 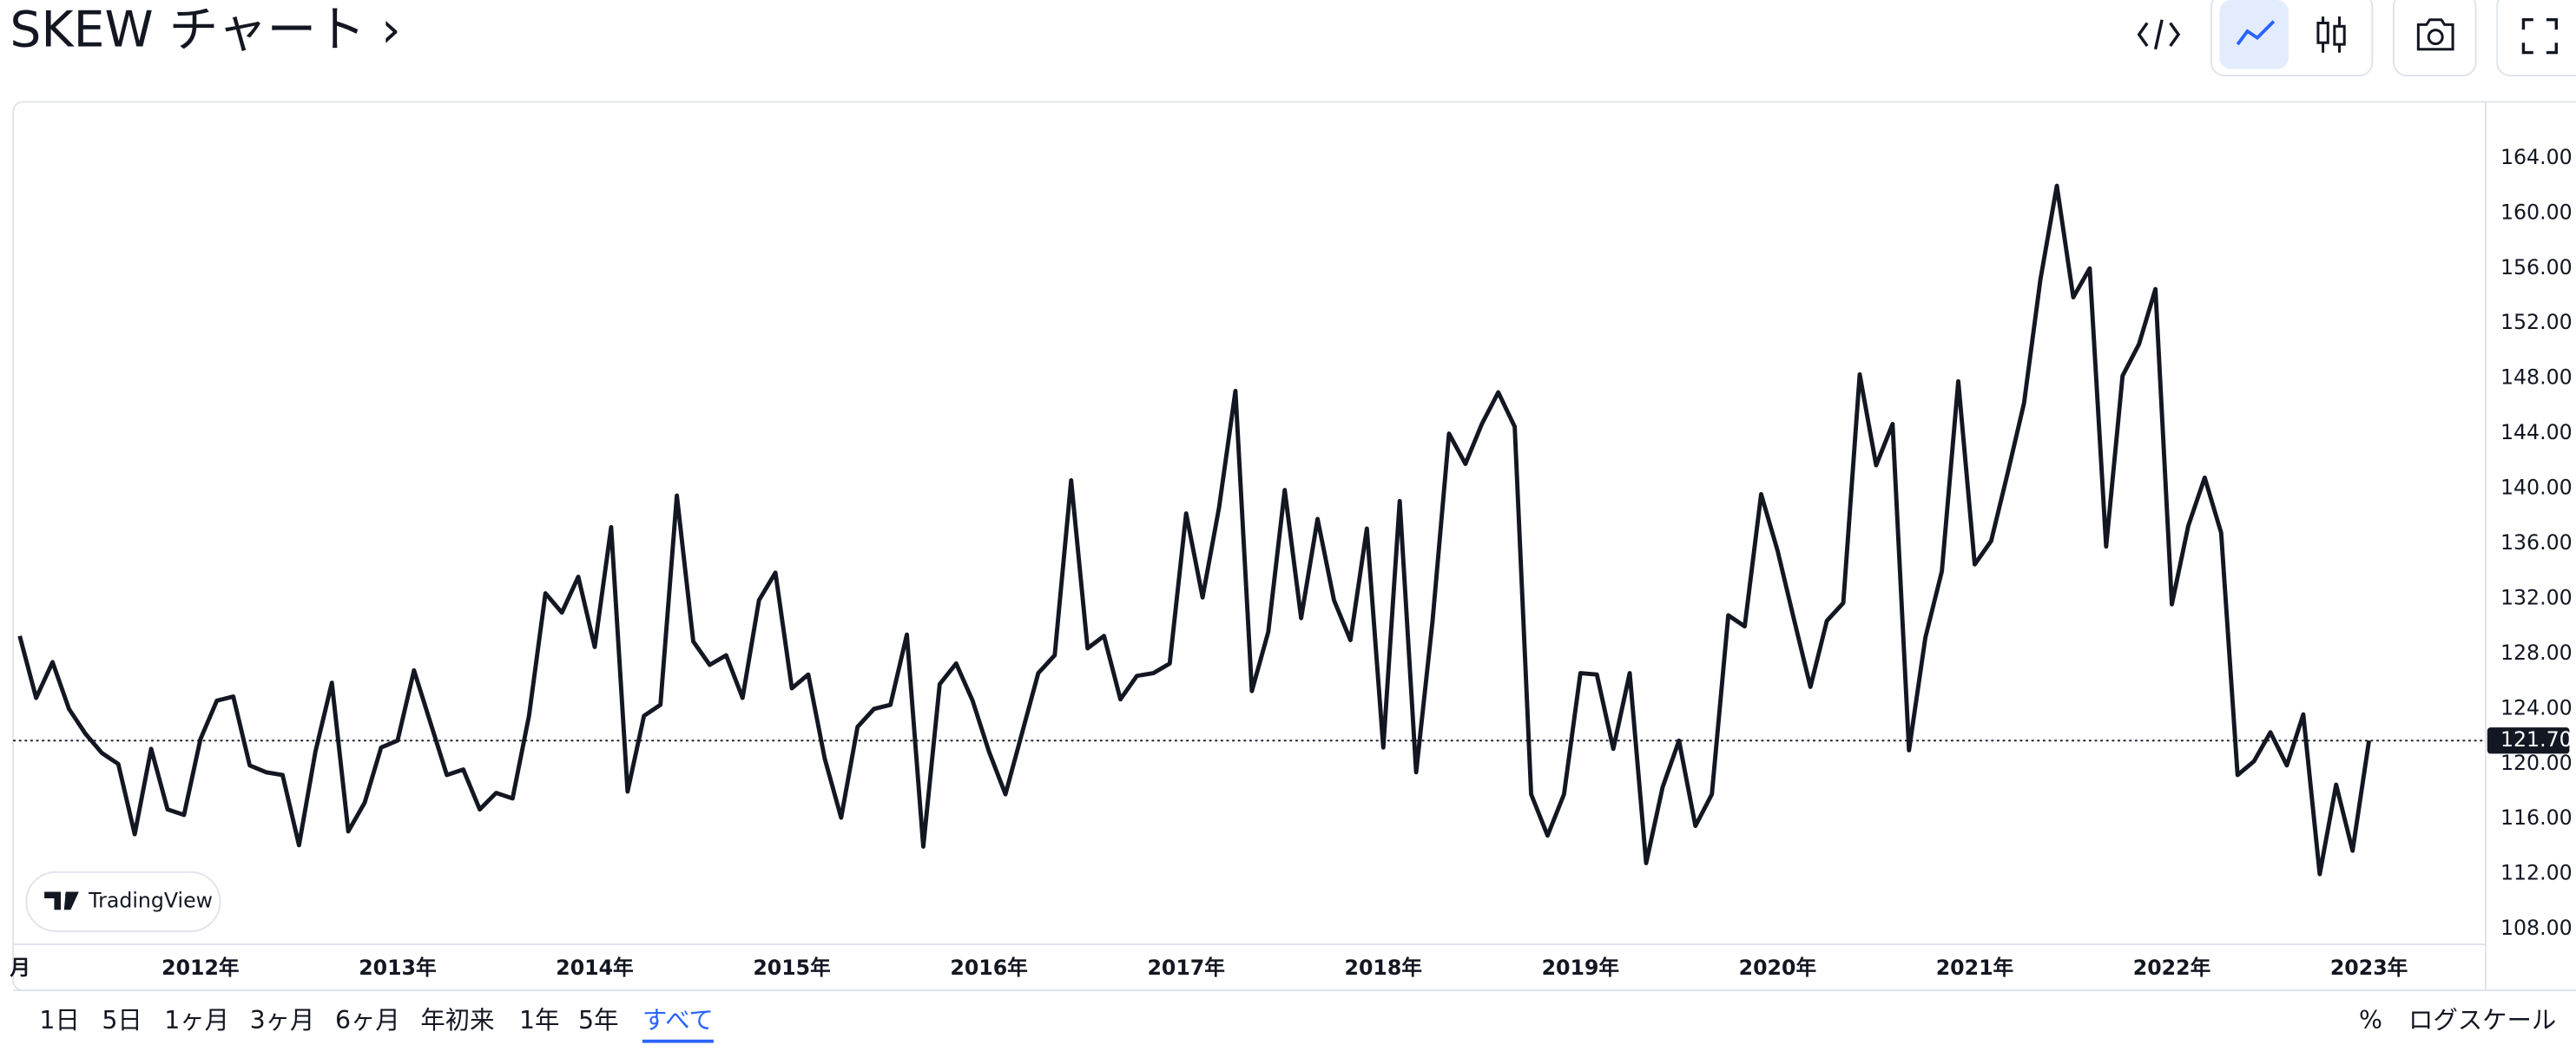 I want to click on y-tick-label: 152.00, so click(x=2536, y=322).